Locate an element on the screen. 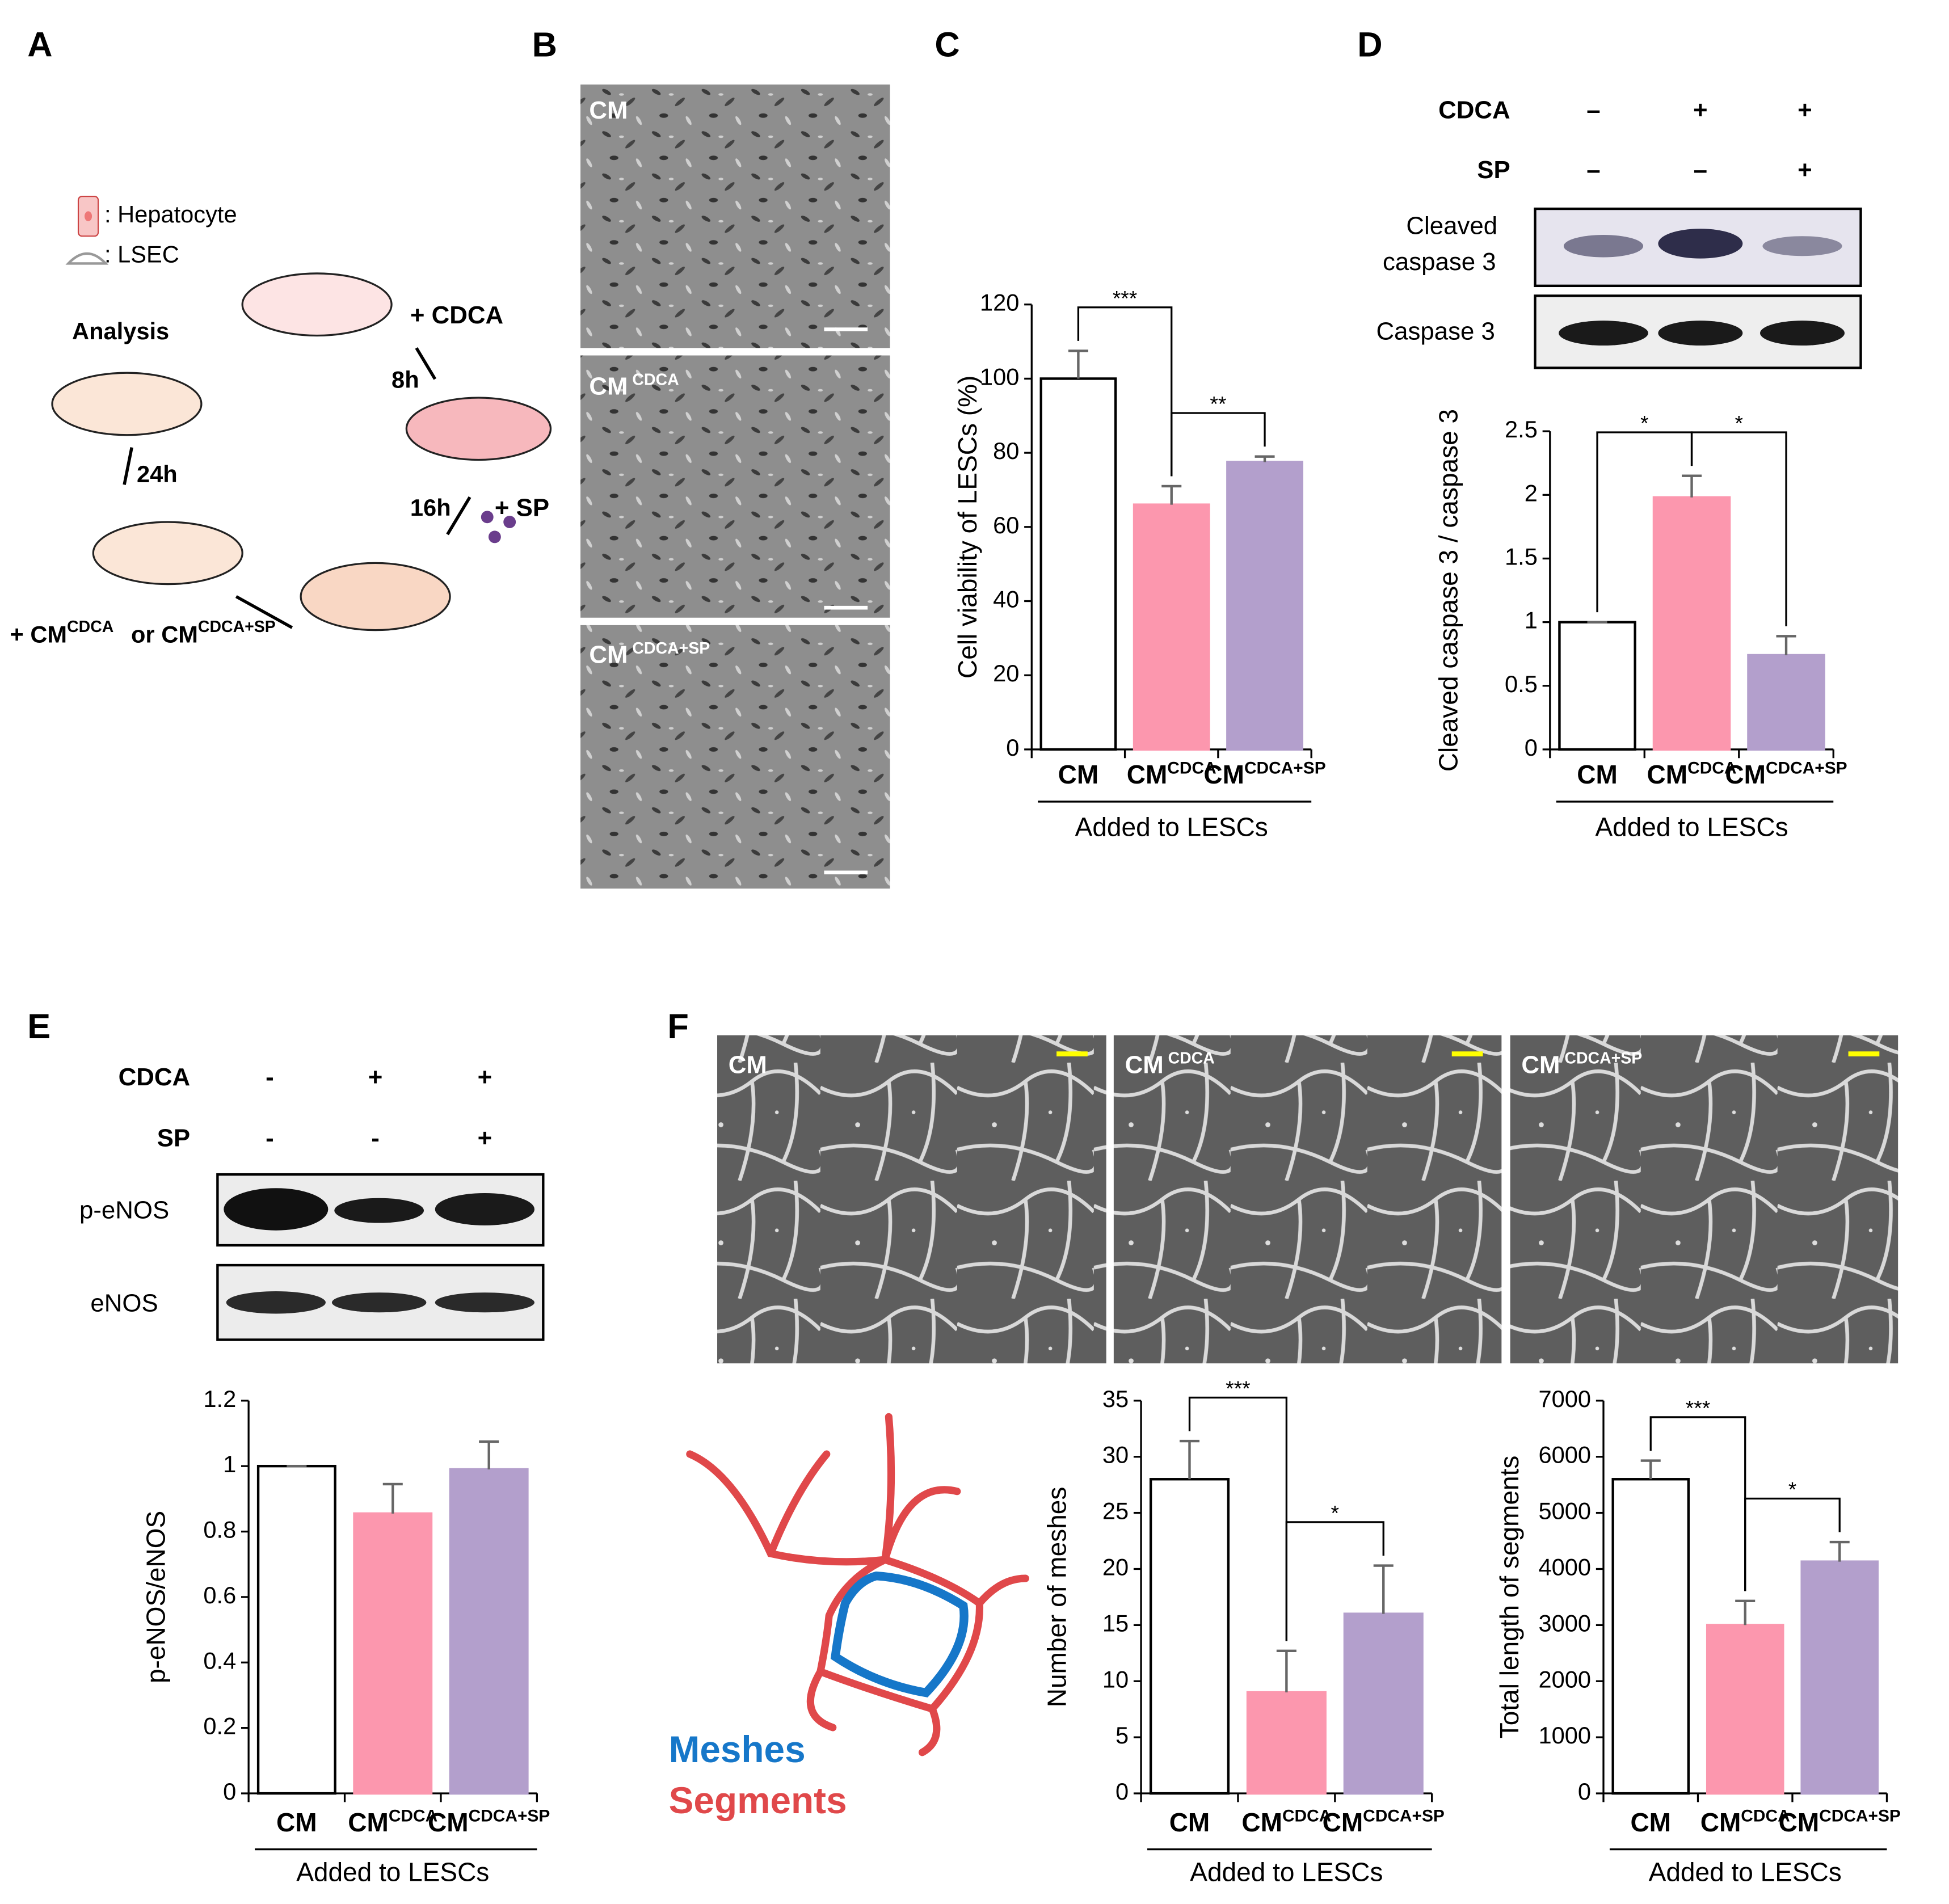 Image resolution: width=1949 pixels, height=1904 pixels. y-tick-label: 100 is located at coordinates (999, 376).